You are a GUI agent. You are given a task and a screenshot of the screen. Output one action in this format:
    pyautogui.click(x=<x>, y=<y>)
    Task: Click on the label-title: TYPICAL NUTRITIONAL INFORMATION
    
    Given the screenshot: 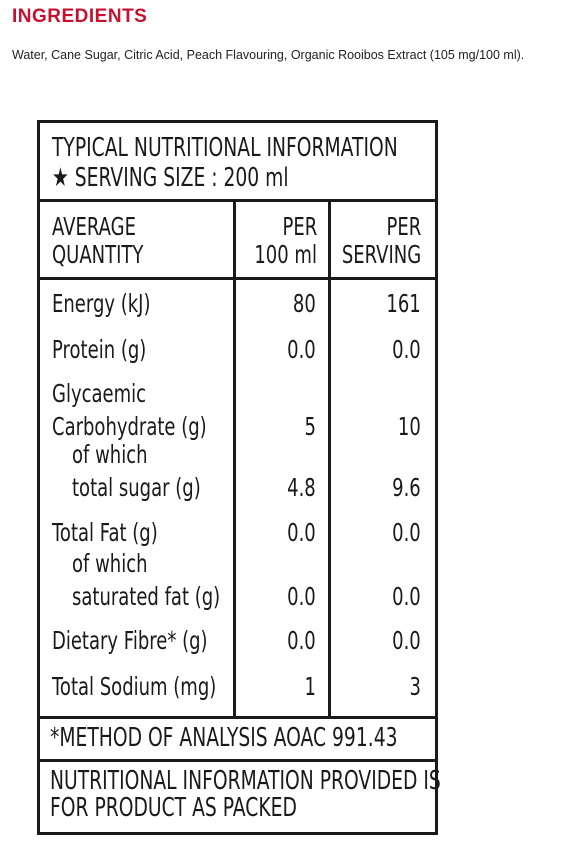 What is the action you would take?
    pyautogui.click(x=225, y=147)
    